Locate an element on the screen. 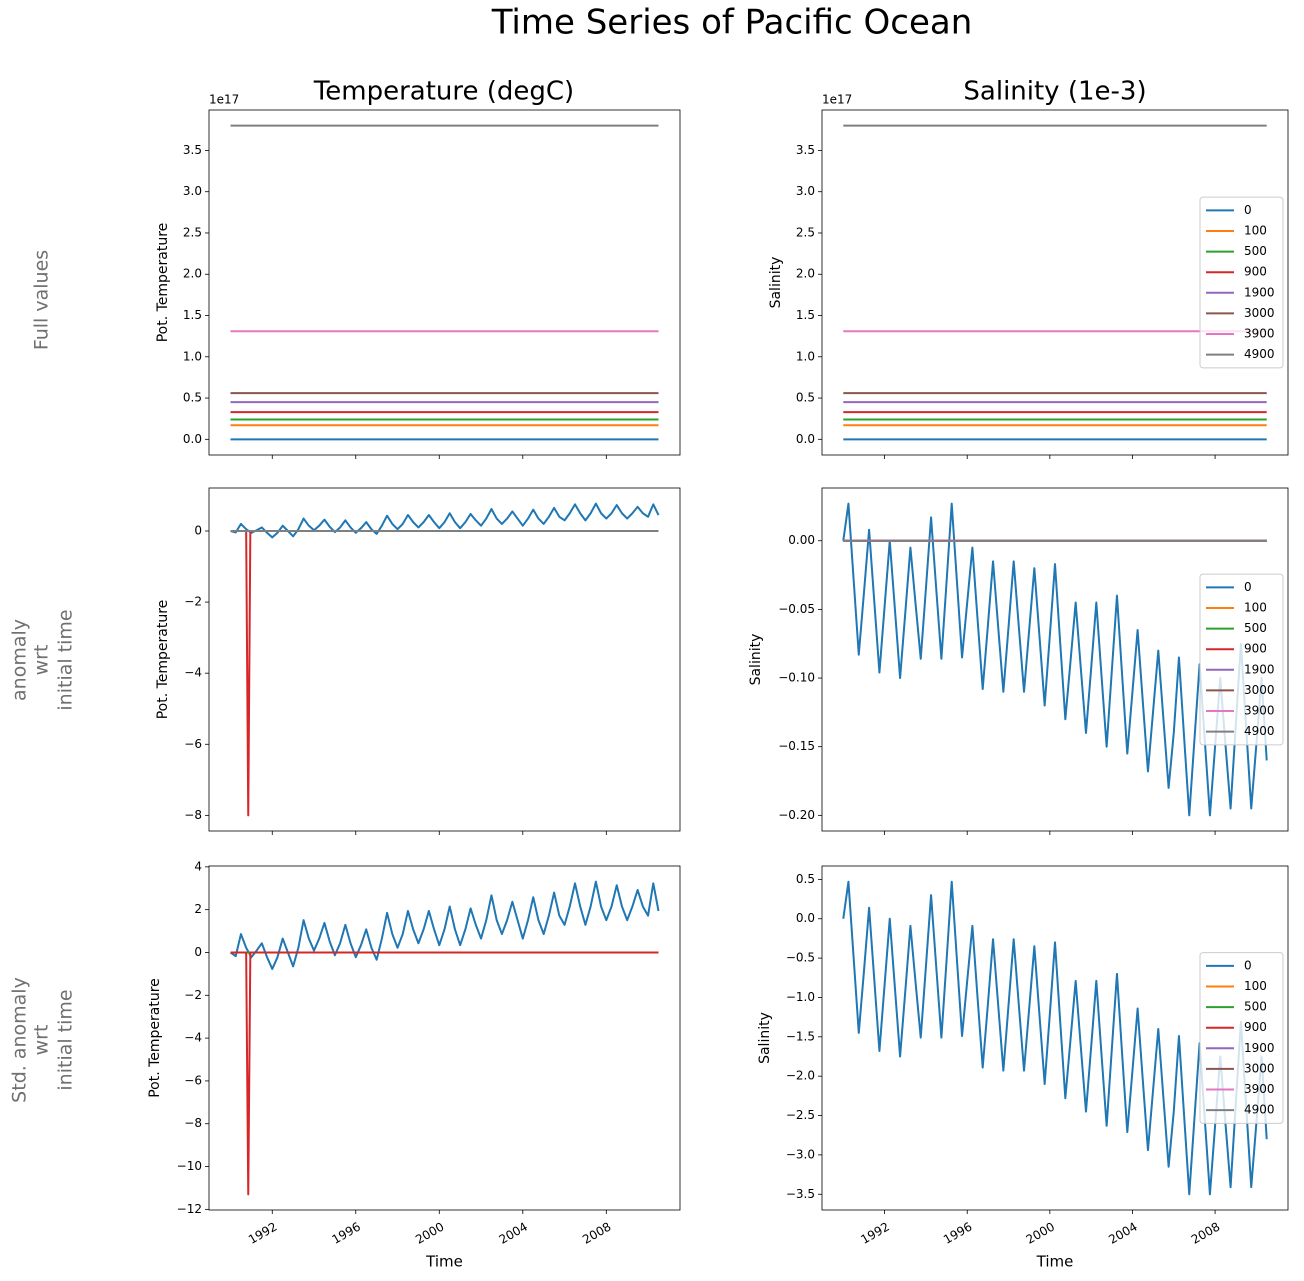 This screenshot has height=1281, width=1304. y-tick-label: −3.5 is located at coordinates (800, 1194).